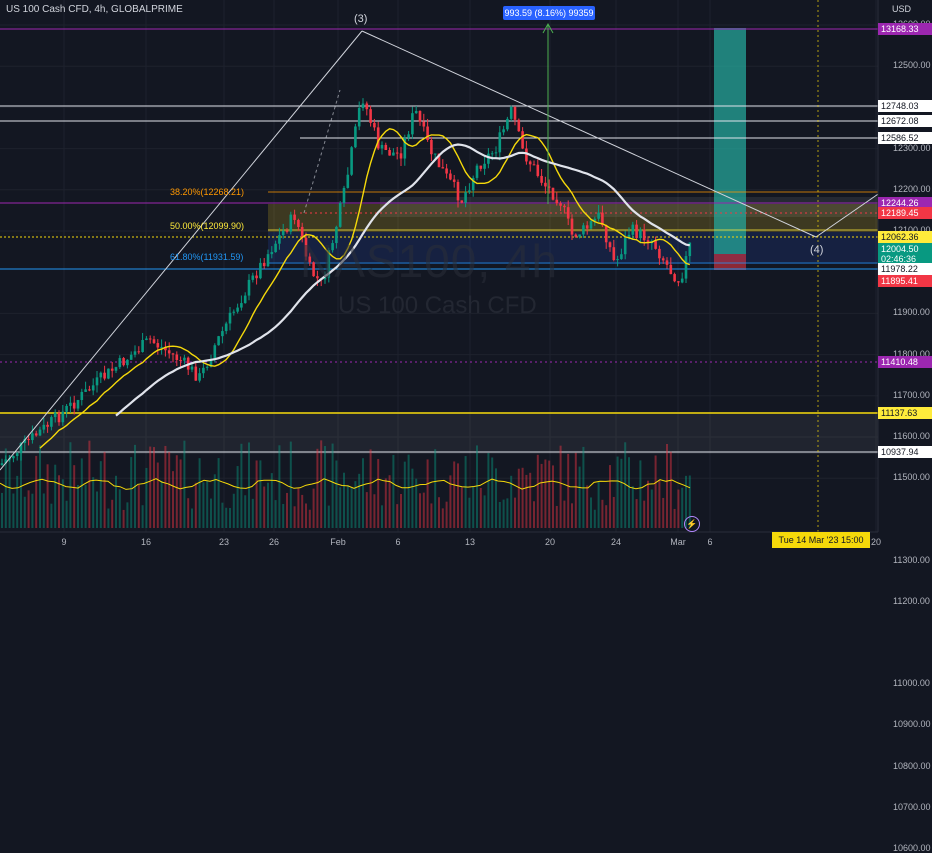 This screenshot has width=932, height=853. Describe the element at coordinates (817, 250) in the screenshot. I see `wave-4-label: (4)` at that location.